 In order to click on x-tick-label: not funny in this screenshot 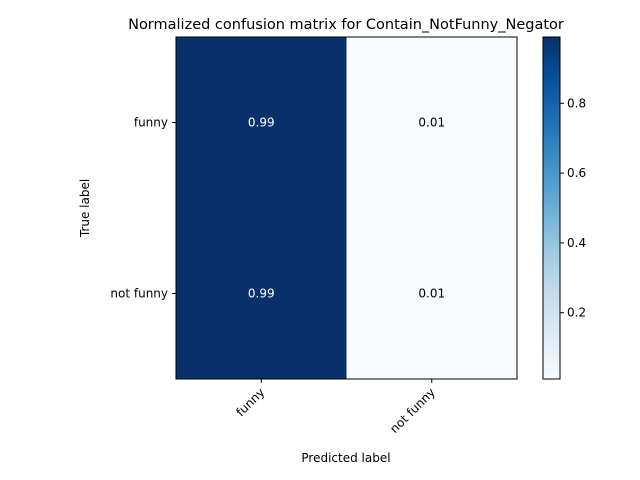, I will do `click(412, 410)`.